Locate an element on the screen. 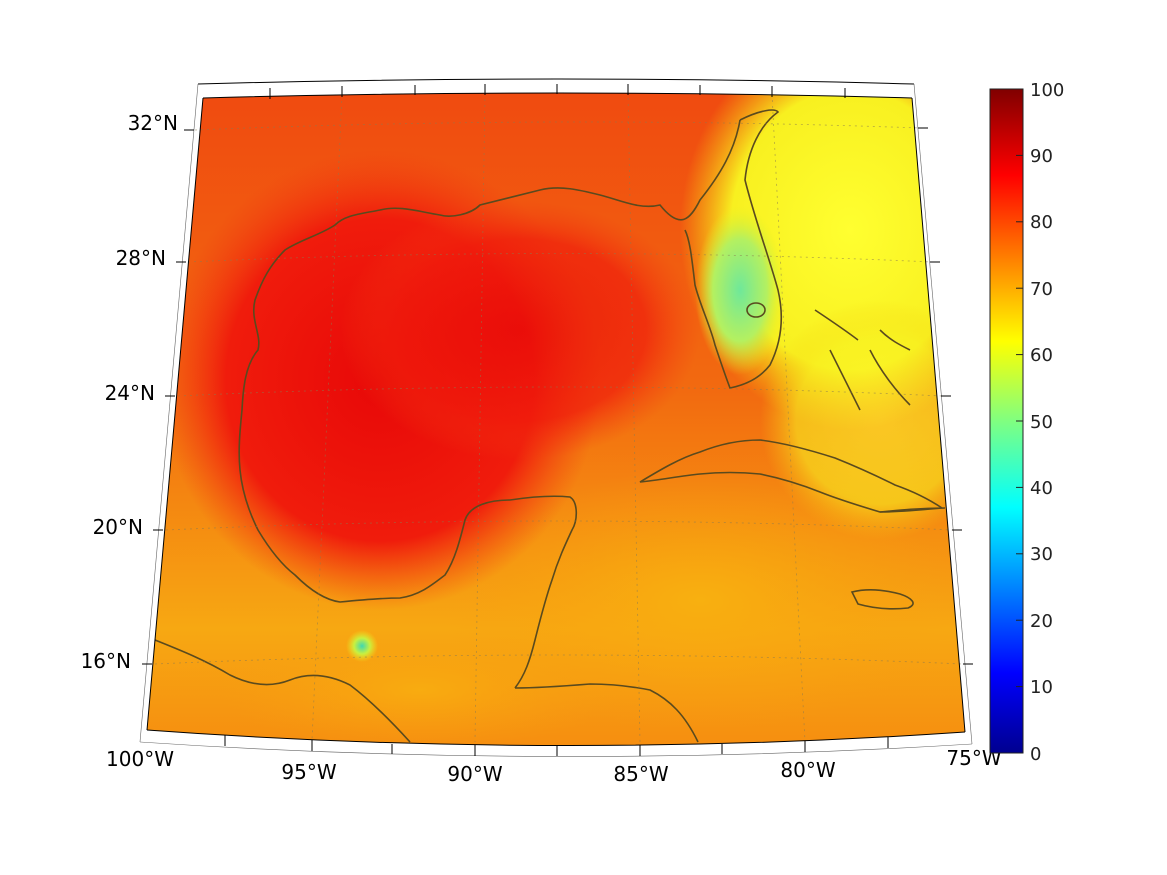 Image resolution: width=1167 pixels, height=875 pixels. cuba is located at coordinates (792, 476).